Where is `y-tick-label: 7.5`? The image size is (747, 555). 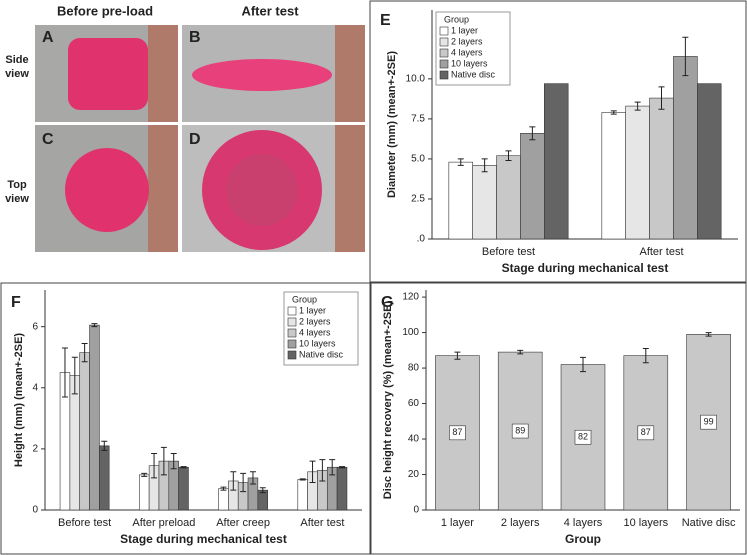
y-tick-label: 7.5 is located at coordinates (418, 119).